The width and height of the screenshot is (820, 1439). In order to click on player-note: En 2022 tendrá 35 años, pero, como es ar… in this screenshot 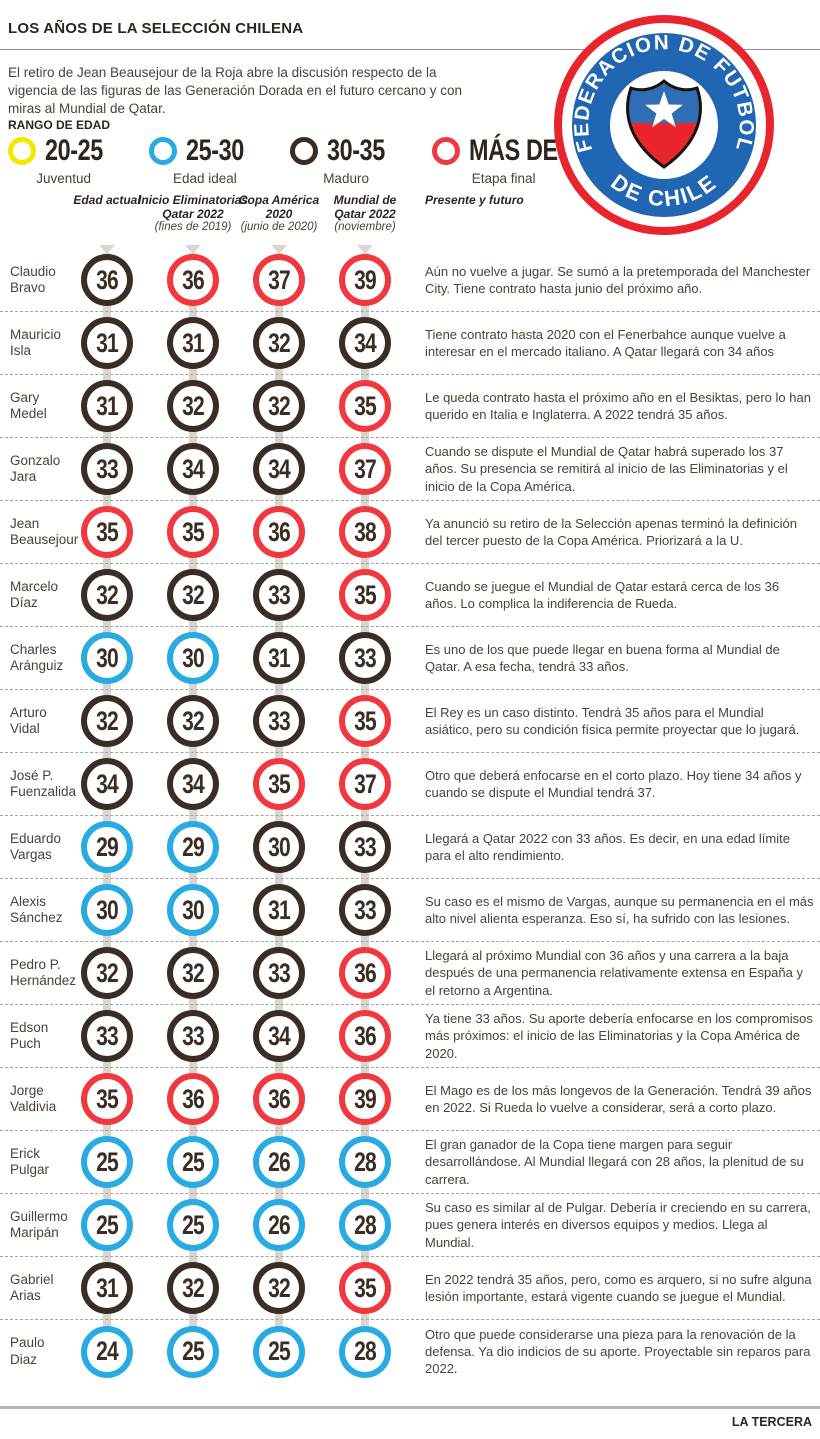, I will do `click(618, 1287)`.